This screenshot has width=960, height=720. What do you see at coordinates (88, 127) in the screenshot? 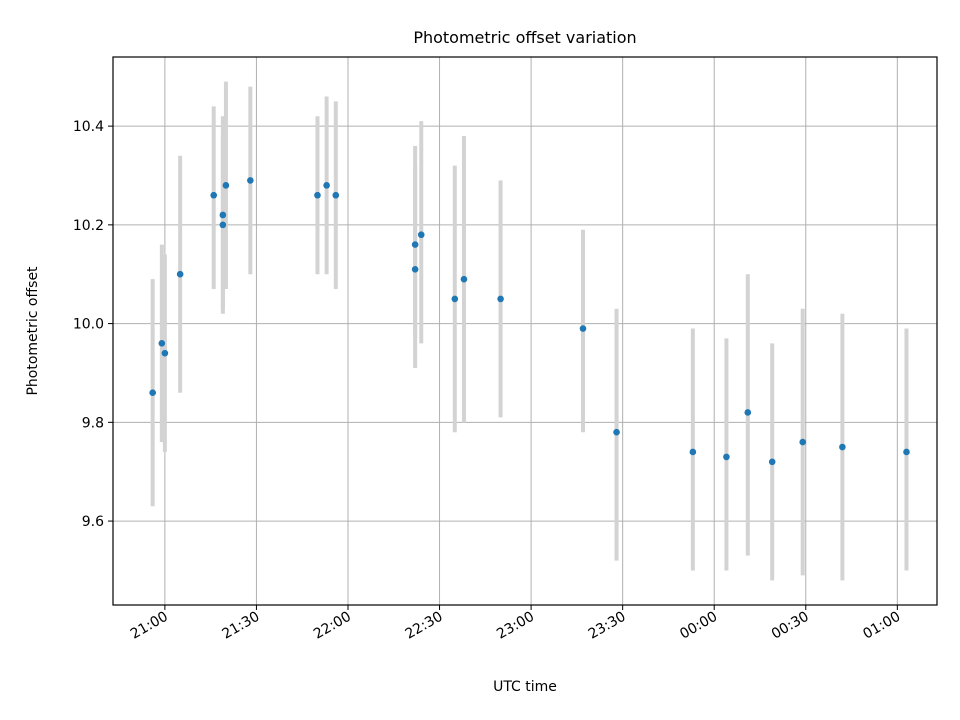
I see `y-tick-label: 10.4` at bounding box center [88, 127].